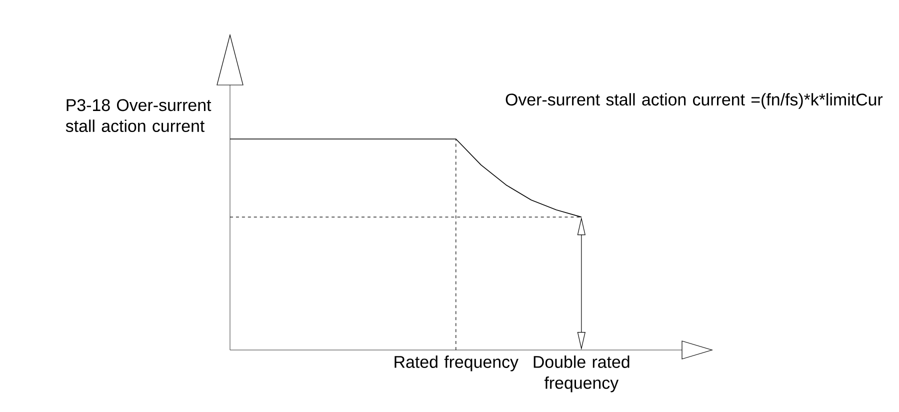  I want to click on x-tick-label: Rated frequency, so click(456, 364).